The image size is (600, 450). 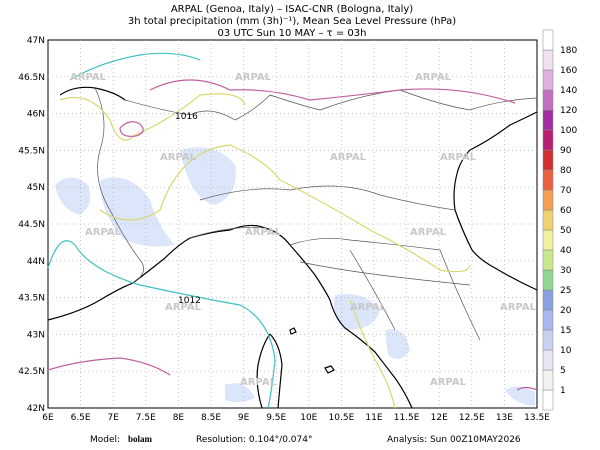 I want to click on lon-label: 12.5E, so click(x=472, y=418).